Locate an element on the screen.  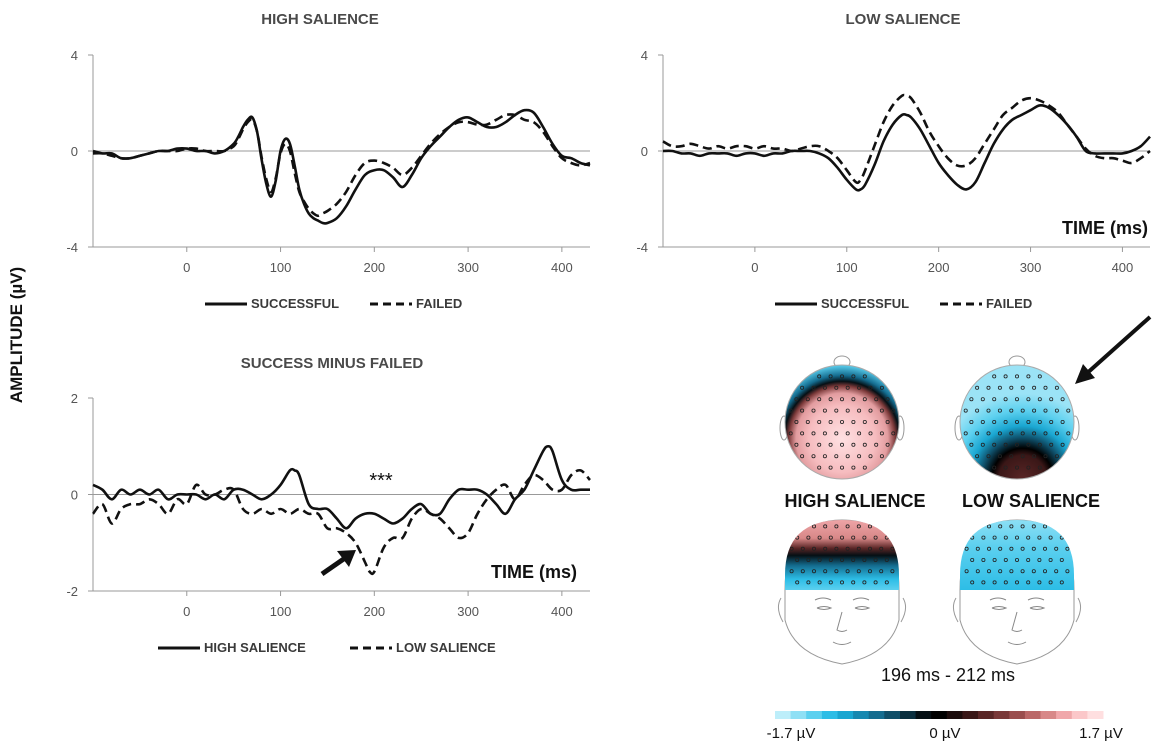
chart-title: HIGH SALIENCE is located at coordinates (320, 19).